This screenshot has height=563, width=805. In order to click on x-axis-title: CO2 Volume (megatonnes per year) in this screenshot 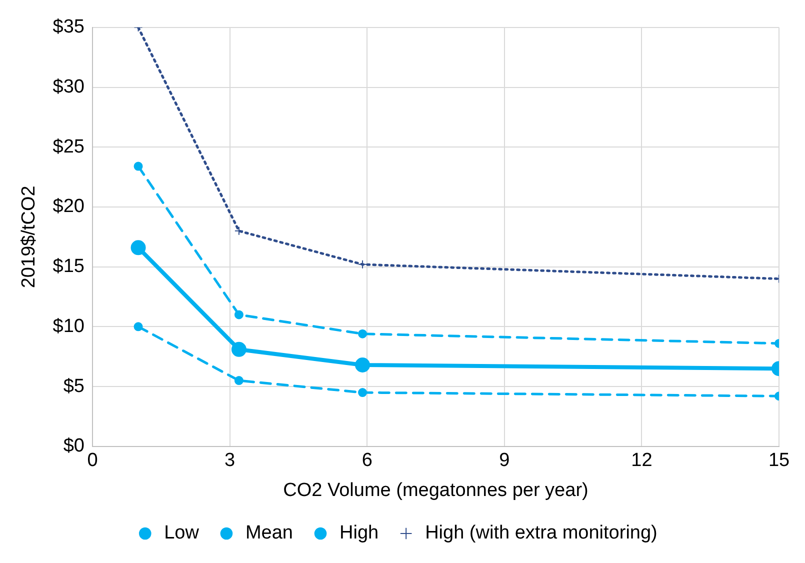, I will do `click(435, 490)`.